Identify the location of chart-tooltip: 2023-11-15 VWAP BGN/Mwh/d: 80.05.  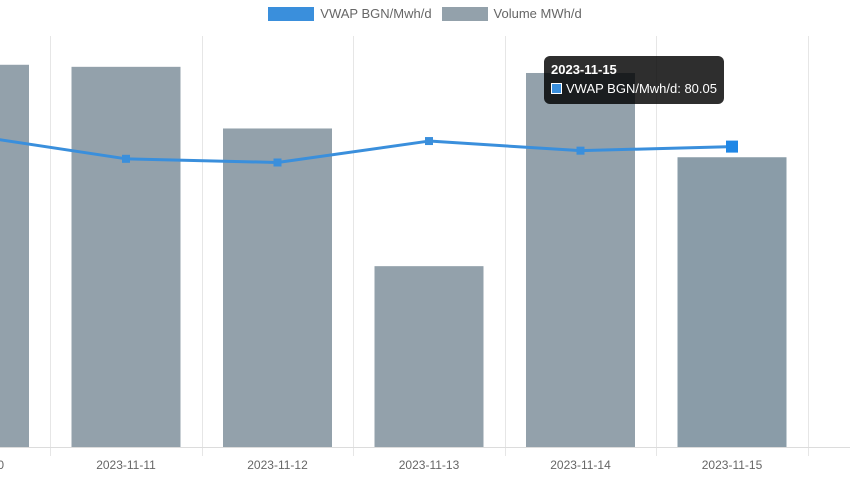
(634, 80).